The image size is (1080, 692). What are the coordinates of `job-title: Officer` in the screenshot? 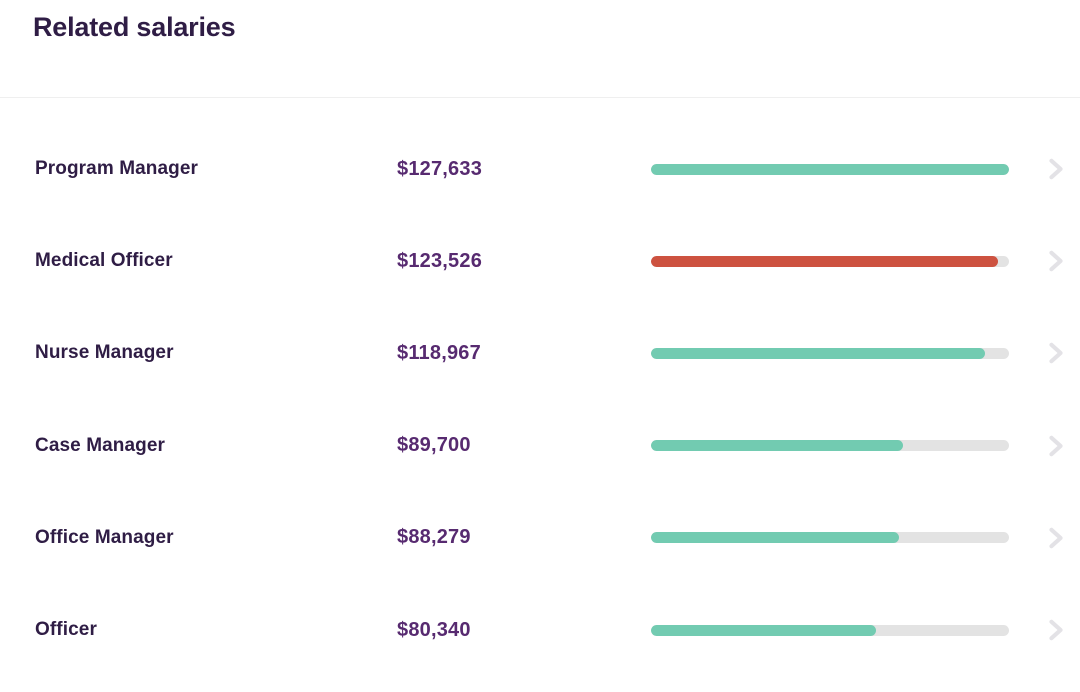 It's located at (66, 630).